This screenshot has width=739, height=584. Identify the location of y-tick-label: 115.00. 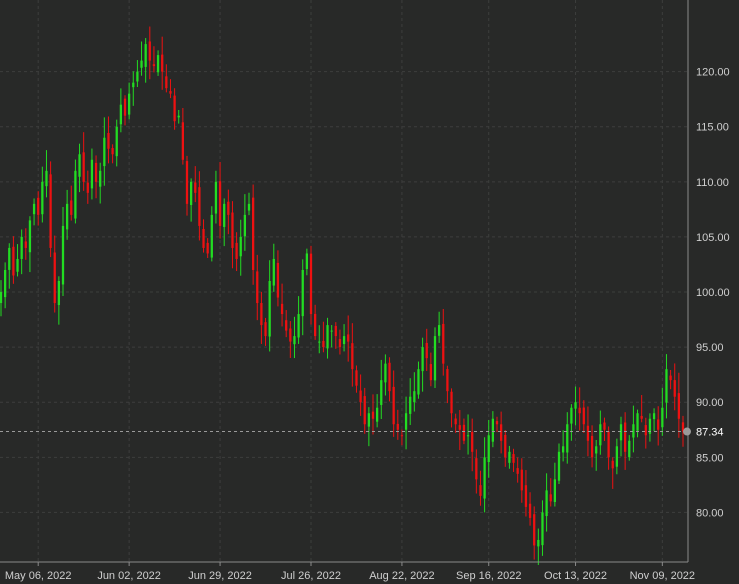
(712, 128).